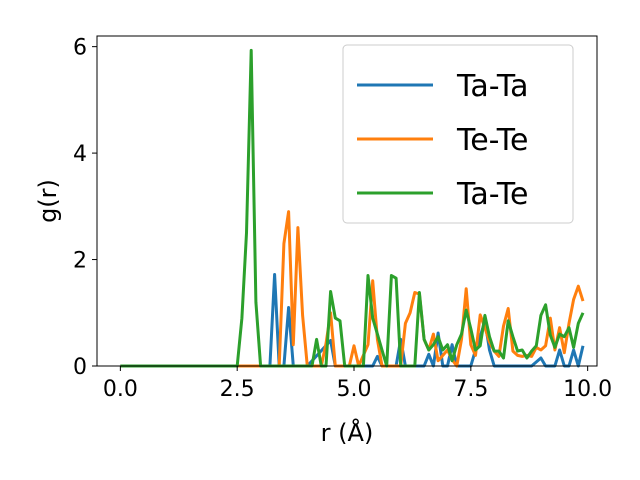  I want to click on legend-label-2: Ta-Te, so click(492, 194).